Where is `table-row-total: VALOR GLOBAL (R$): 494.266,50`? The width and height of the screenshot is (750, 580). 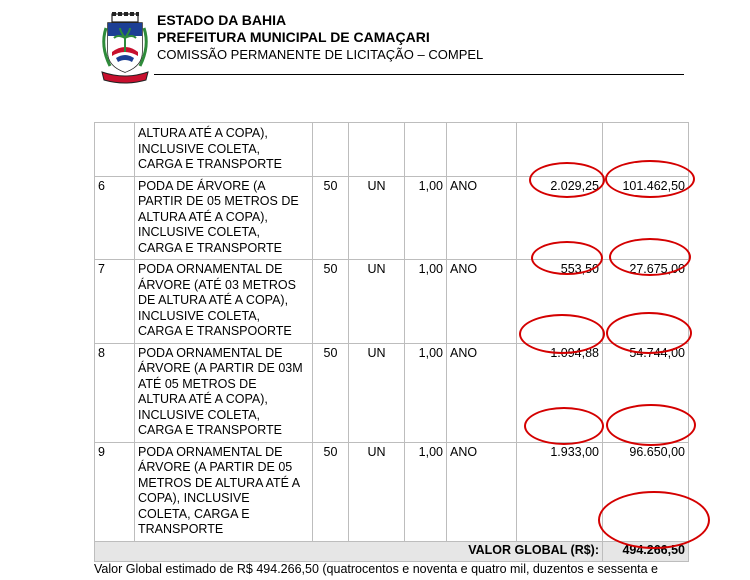 table-row-total: VALOR GLOBAL (R$): 494.266,50 is located at coordinates (391, 551).